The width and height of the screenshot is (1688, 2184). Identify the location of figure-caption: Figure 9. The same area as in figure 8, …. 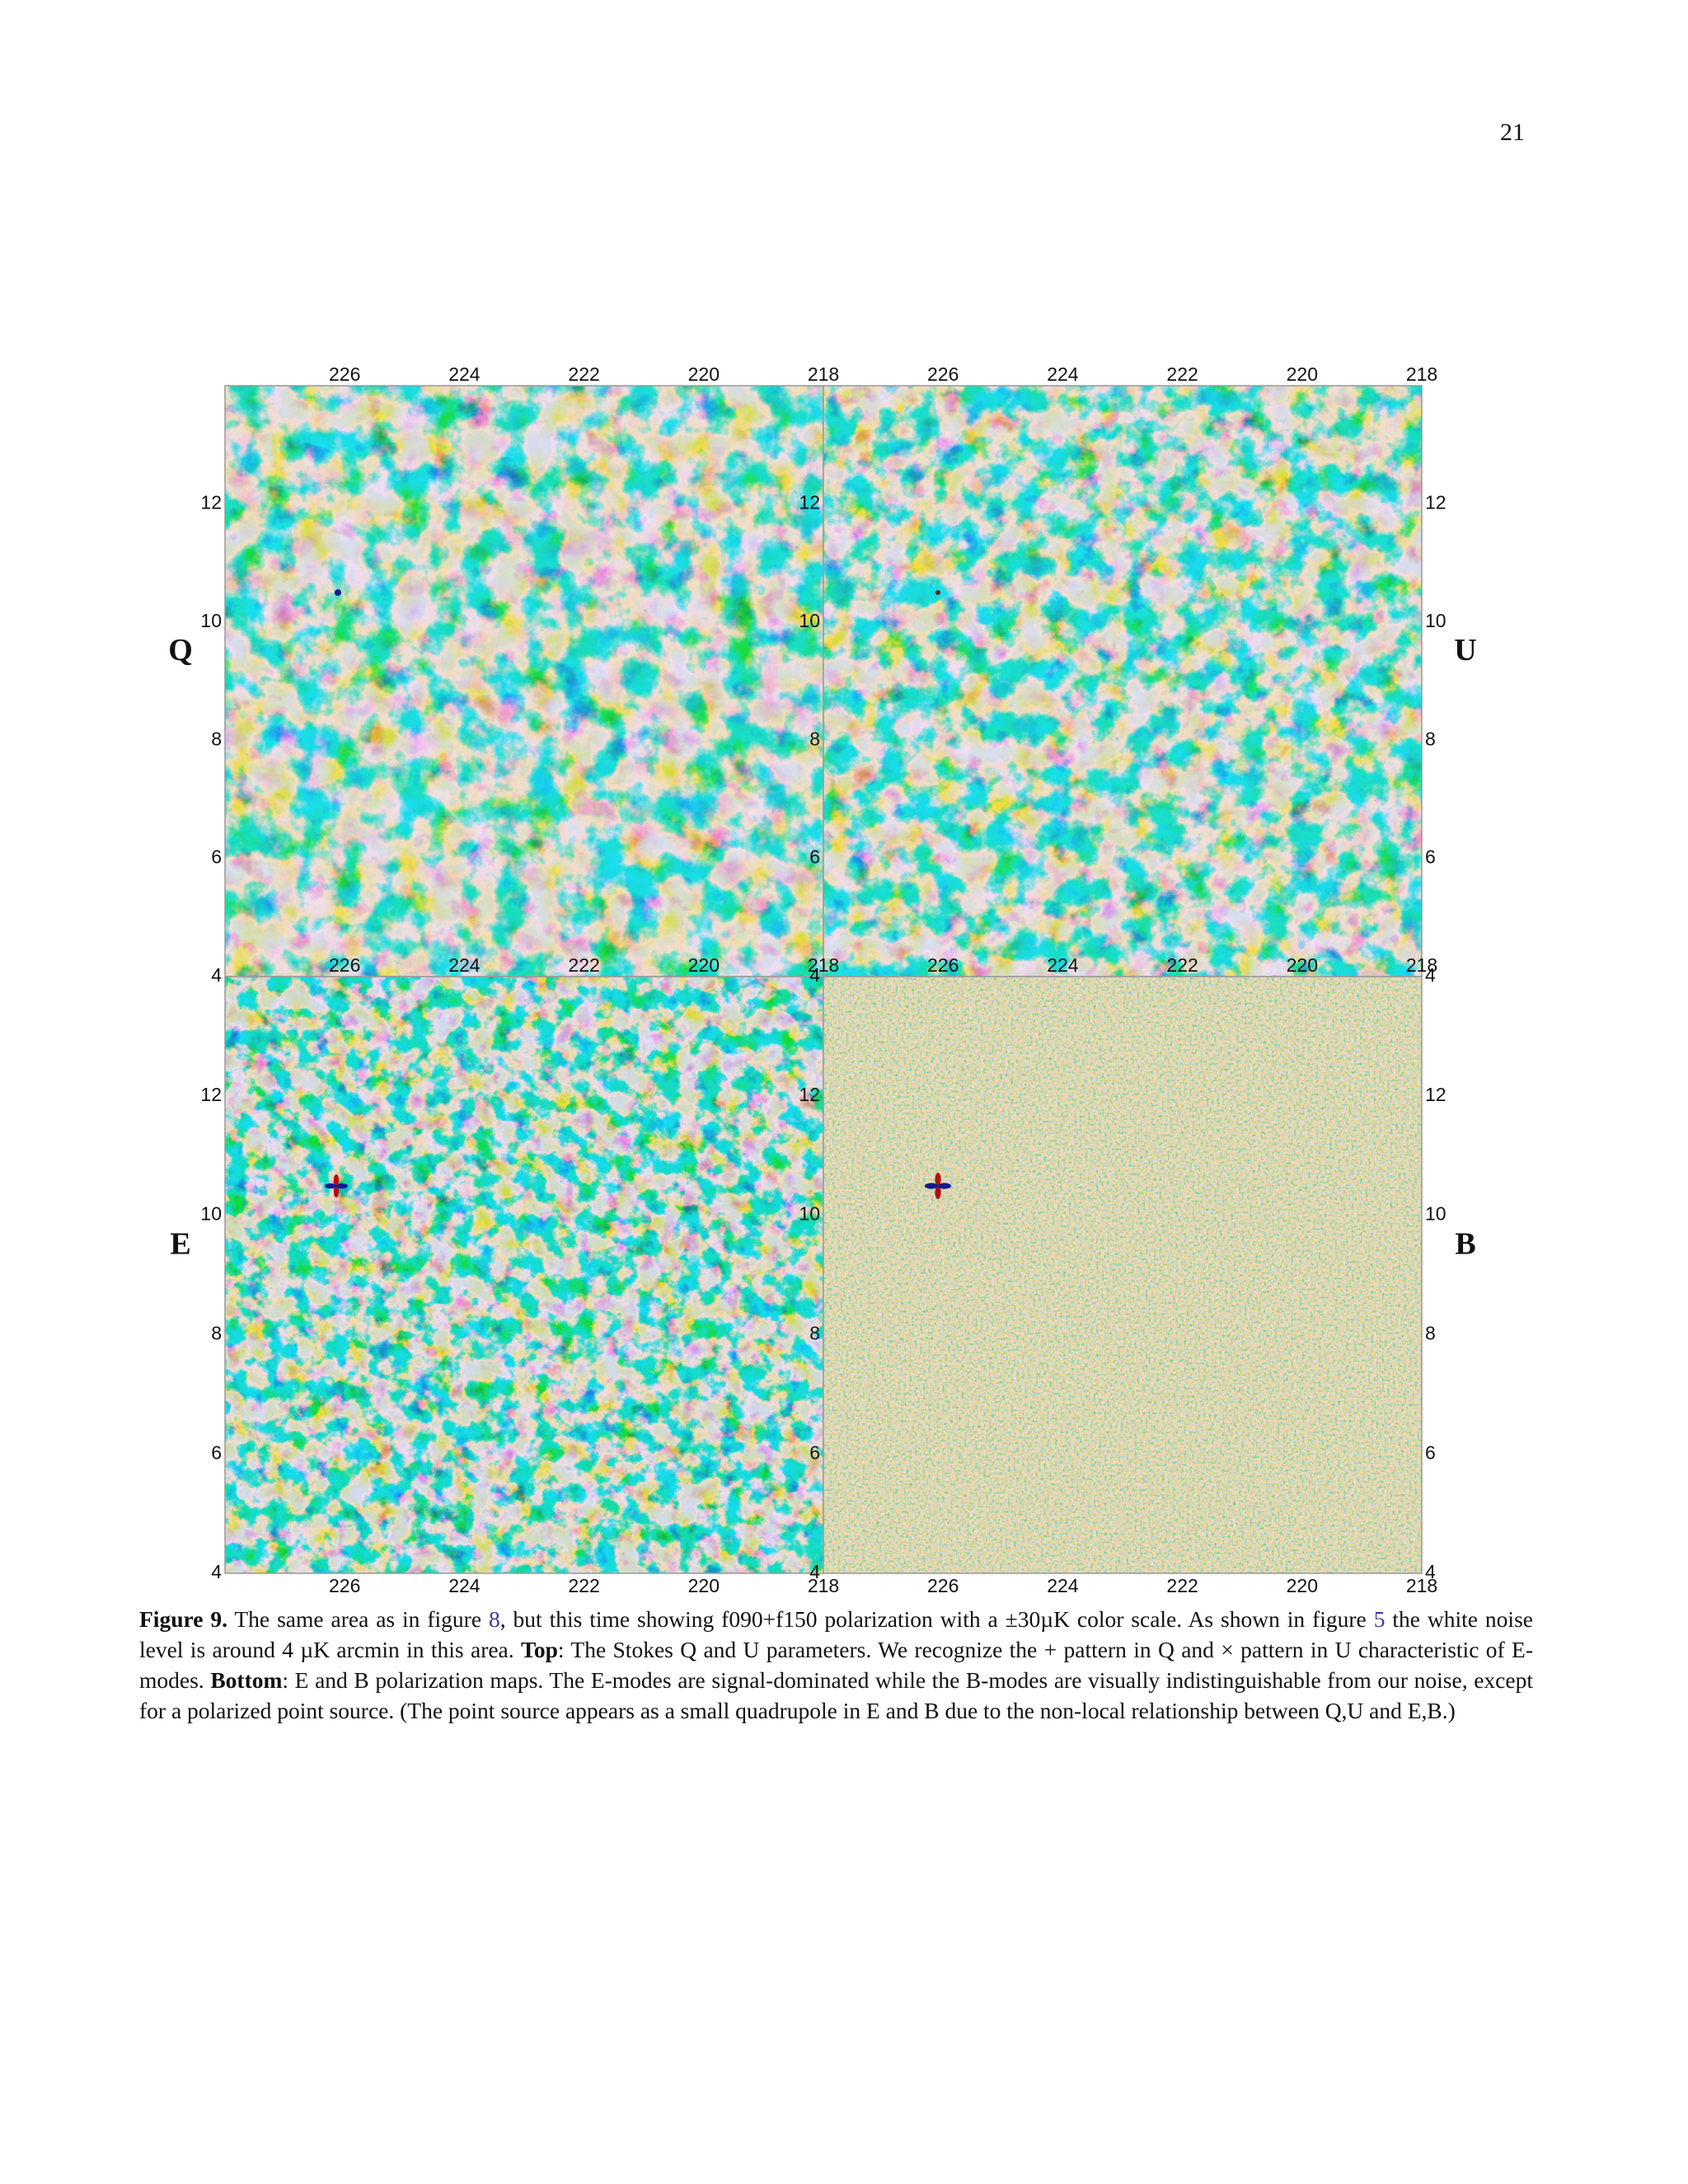
(836, 1665).